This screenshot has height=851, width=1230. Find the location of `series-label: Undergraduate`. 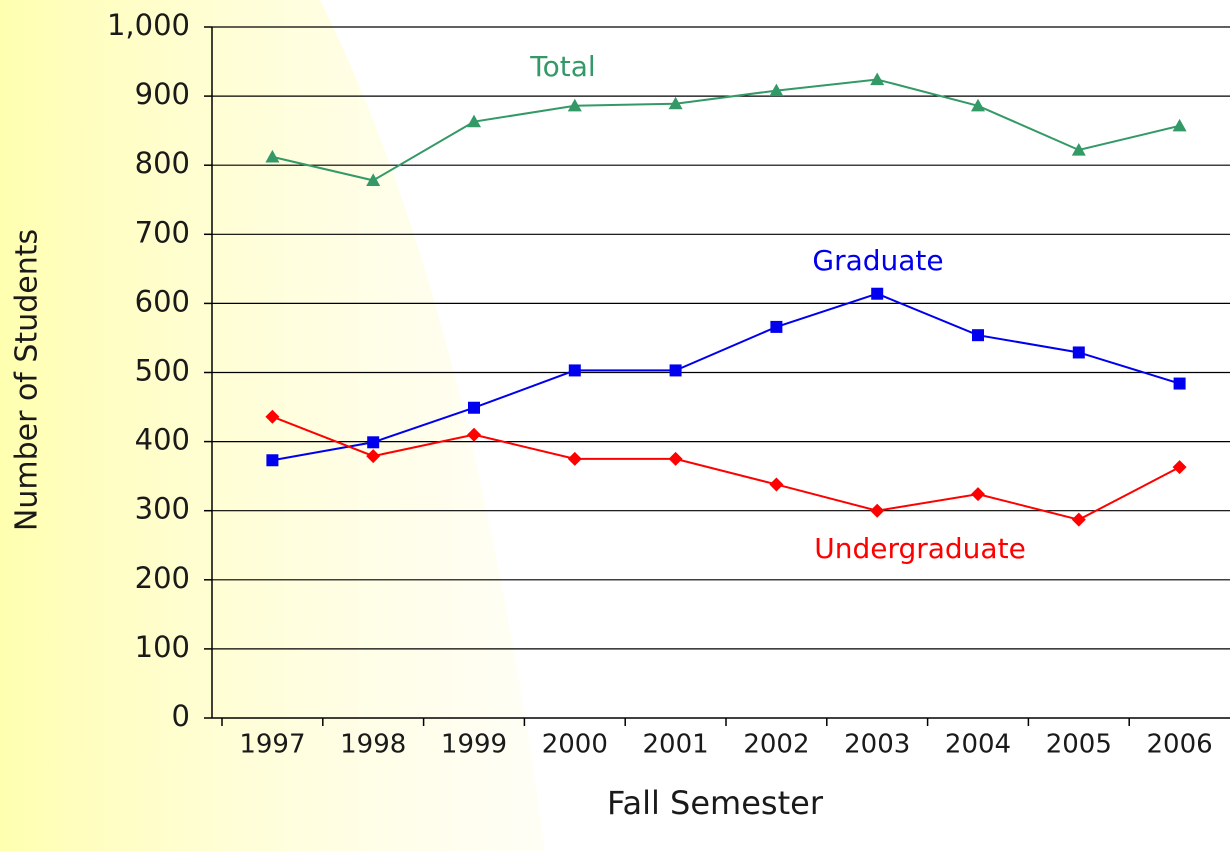

series-label: Undergraduate is located at coordinates (920, 548).